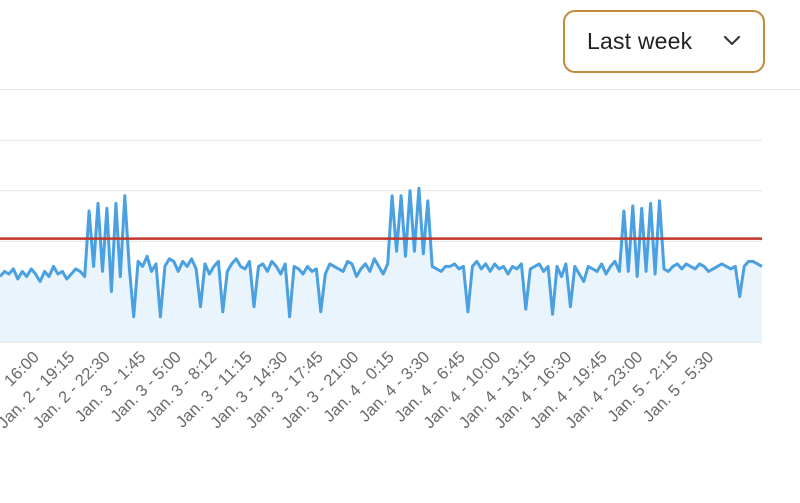 This screenshot has height=503, width=800. Describe the element at coordinates (640, 41) in the screenshot. I see `time-range-label: Last week` at that location.